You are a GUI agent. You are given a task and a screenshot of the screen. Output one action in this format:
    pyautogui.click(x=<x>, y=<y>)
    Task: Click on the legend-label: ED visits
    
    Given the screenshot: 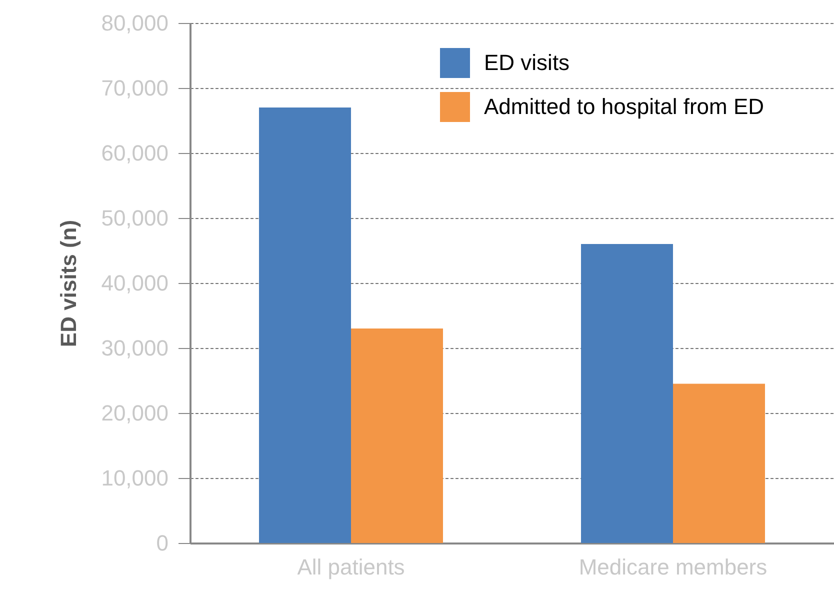 What is the action you would take?
    pyautogui.click(x=527, y=62)
    